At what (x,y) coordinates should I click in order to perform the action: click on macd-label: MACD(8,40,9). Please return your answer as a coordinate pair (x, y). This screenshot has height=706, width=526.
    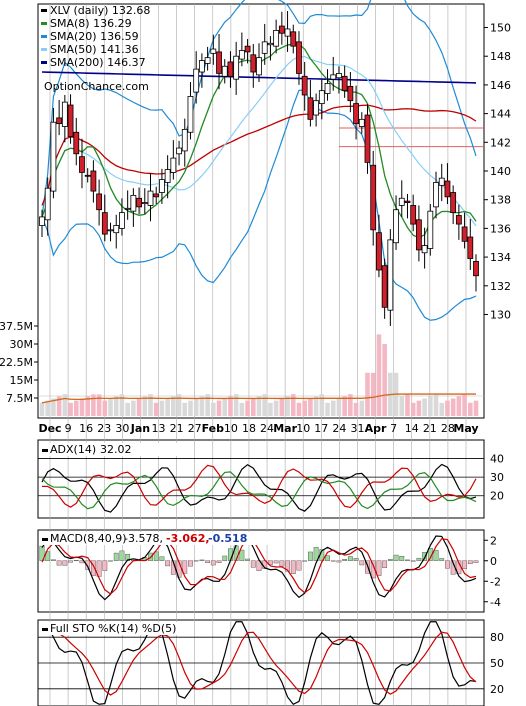
    Looking at the image, I should click on (88, 538).